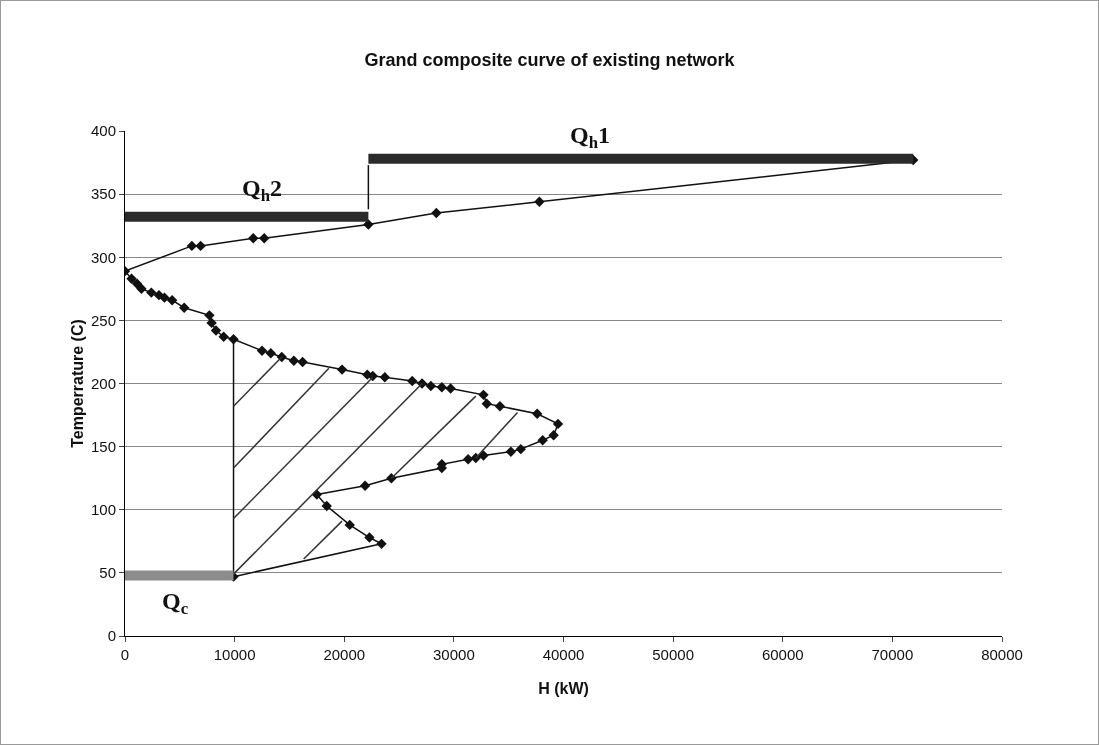 The width and height of the screenshot is (1099, 745). Describe the element at coordinates (175, 603) in the screenshot. I see `annotation: Q$_{c}$` at that location.